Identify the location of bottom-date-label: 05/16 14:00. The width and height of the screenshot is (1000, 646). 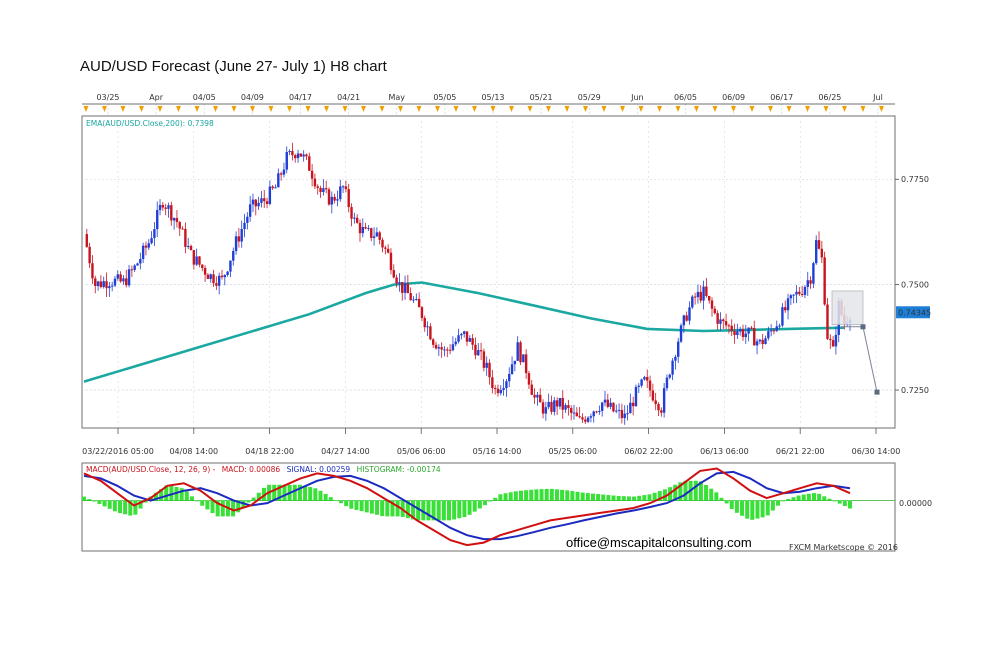
(497, 451).